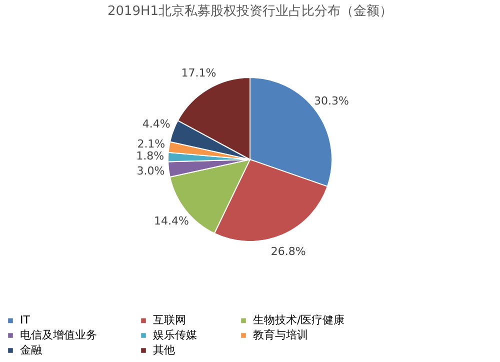  I want to click on chart-title: 2019H1北京私募股权投资行业占比分布（金额）, so click(250, 11).